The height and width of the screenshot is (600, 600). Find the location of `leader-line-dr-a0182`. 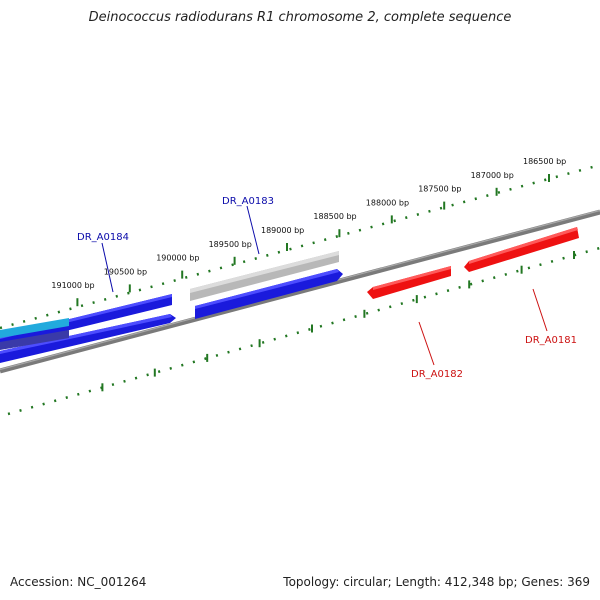

leader-line-dr-a0182 is located at coordinates (426, 343).